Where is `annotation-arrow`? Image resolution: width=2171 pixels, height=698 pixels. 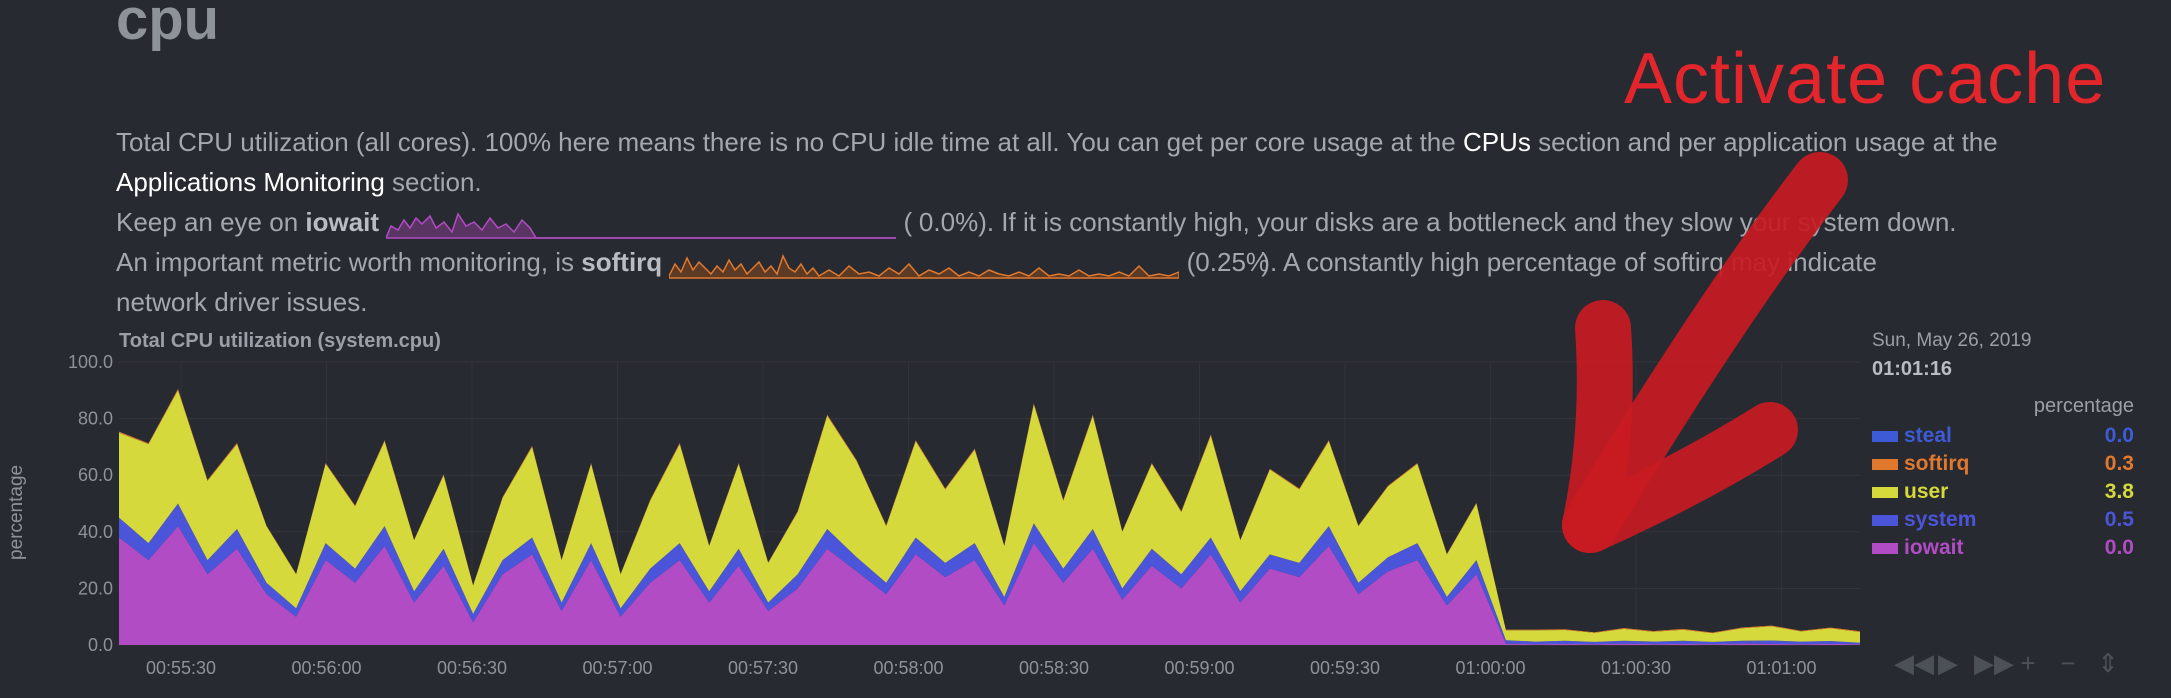 annotation-arrow is located at coordinates (1705, 352).